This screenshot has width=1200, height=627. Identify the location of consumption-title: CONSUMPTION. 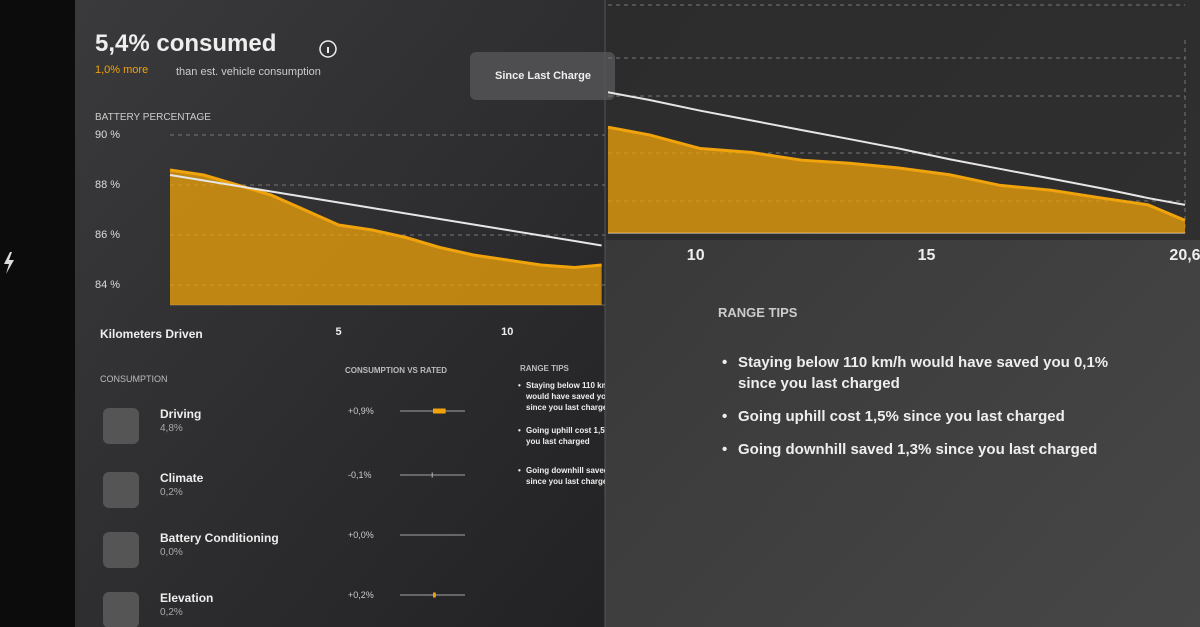
(134, 379).